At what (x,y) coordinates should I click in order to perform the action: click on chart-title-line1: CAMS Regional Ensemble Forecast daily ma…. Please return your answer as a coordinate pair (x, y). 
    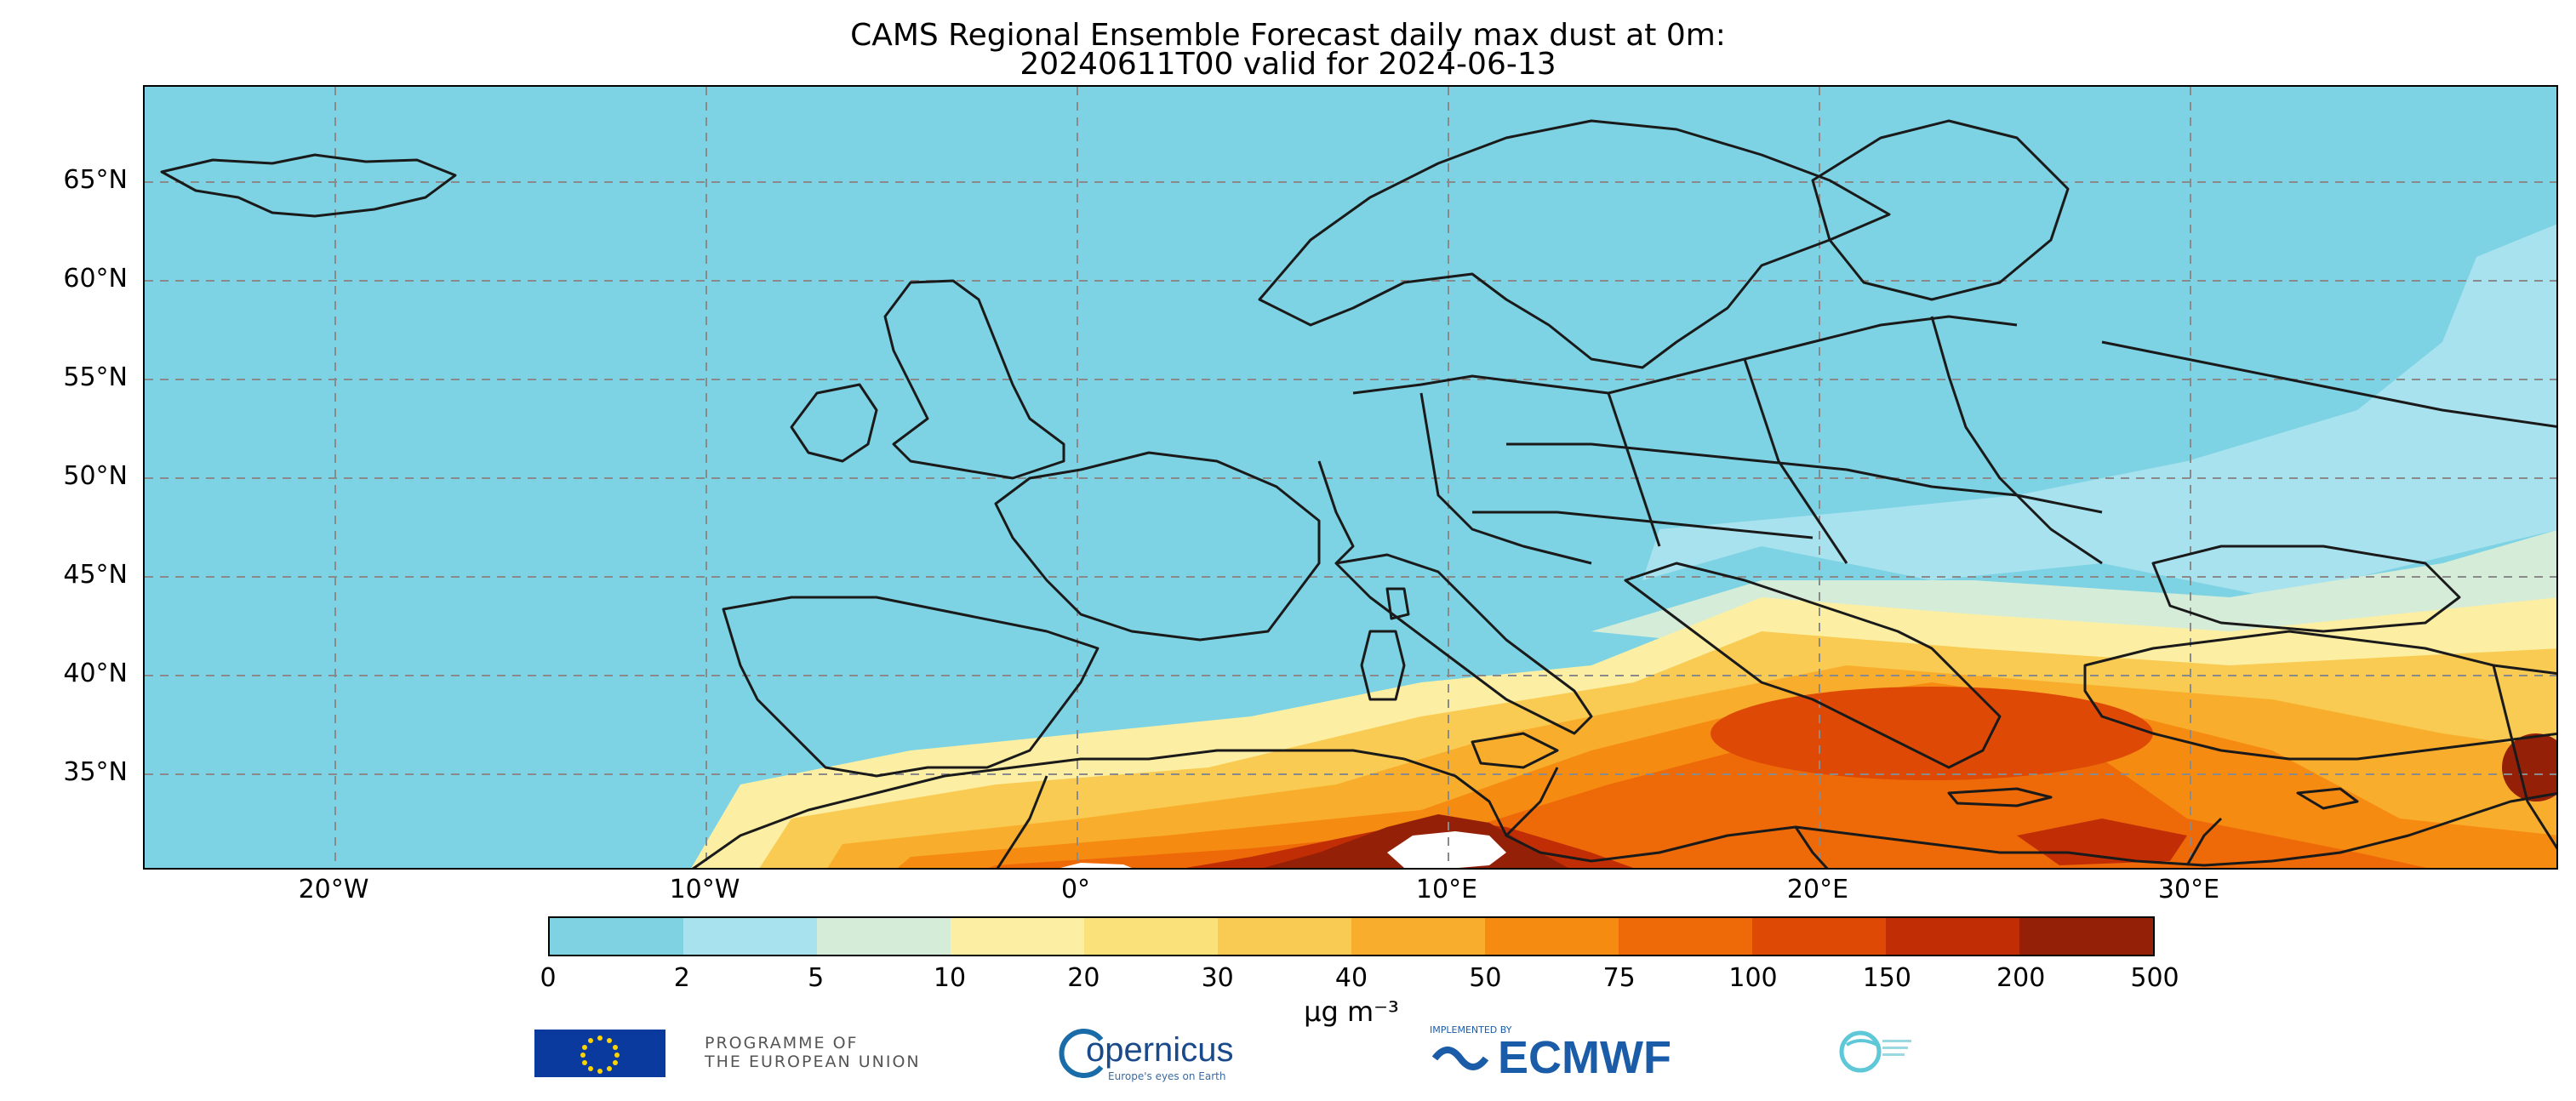
    Looking at the image, I should click on (1288, 35).